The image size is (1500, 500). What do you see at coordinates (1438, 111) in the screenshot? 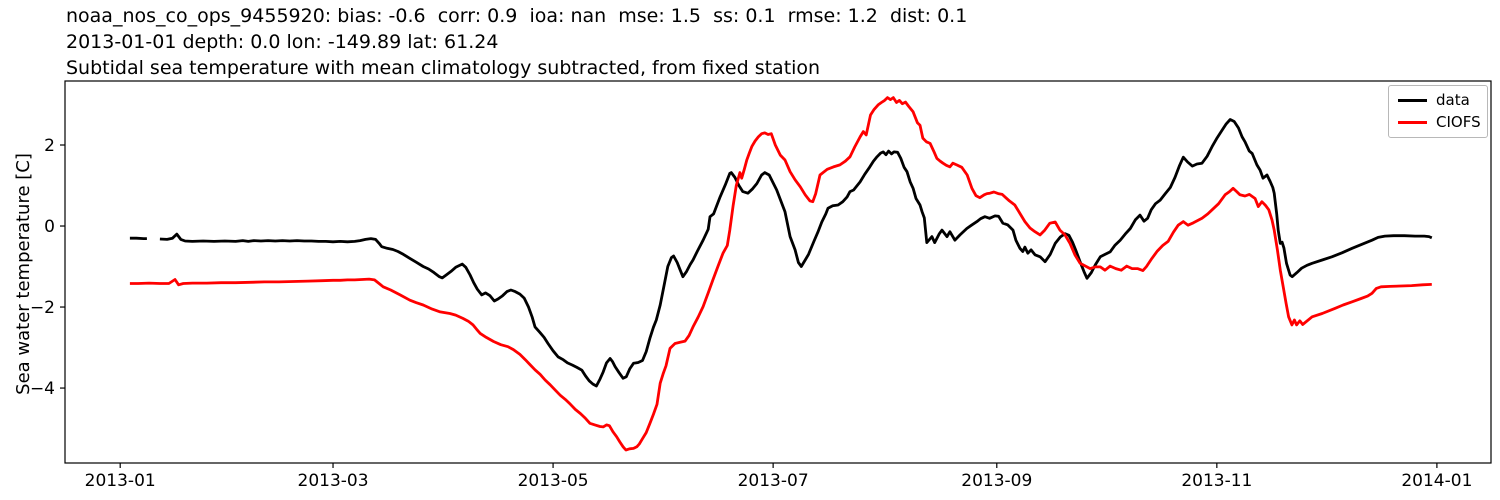
I see `legend: data CIOFS` at bounding box center [1438, 111].